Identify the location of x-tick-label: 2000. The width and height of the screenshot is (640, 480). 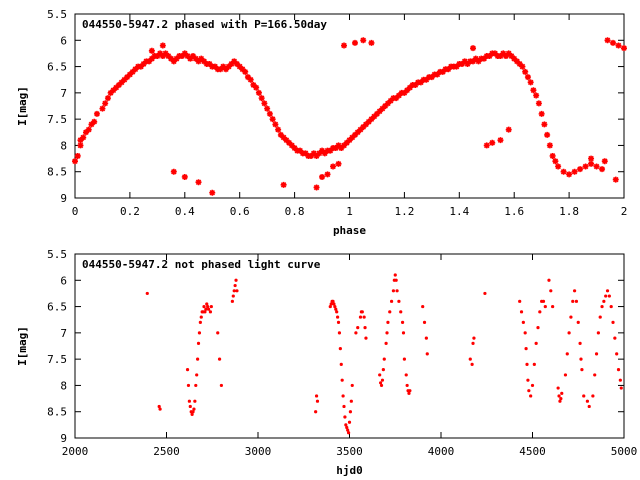
(75, 451).